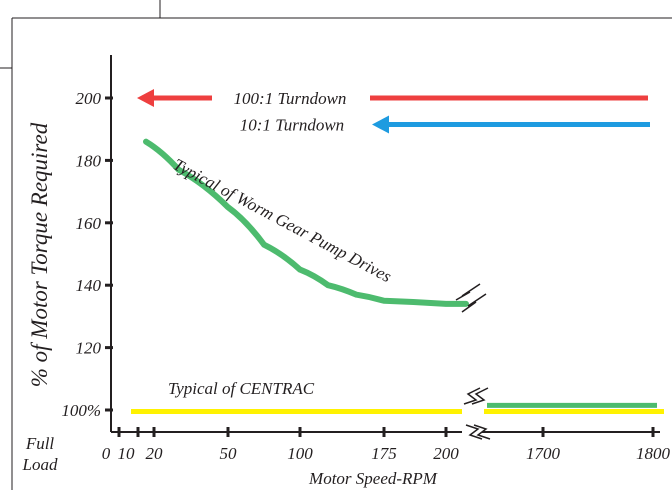 The image size is (672, 490). I want to click on y-tick-label: 120, so click(89, 348).